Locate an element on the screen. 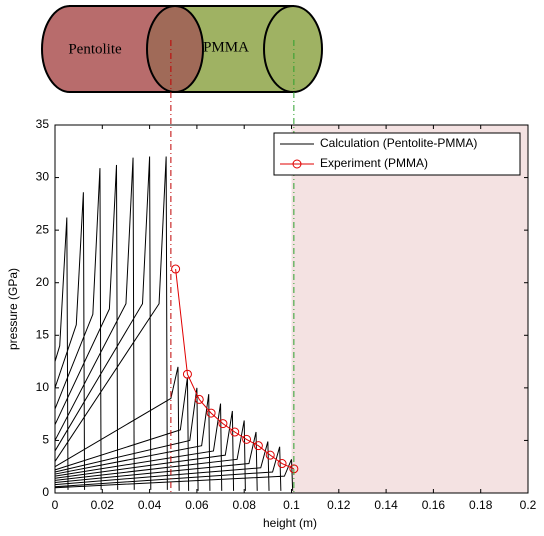 This screenshot has width=544, height=536. x-tick-label: 0.06 is located at coordinates (197, 505).